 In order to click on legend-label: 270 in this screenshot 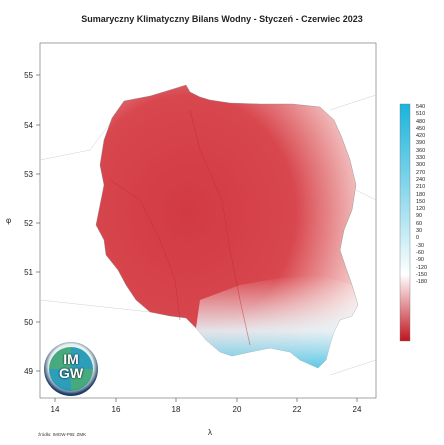, I will do `click(421, 172)`.